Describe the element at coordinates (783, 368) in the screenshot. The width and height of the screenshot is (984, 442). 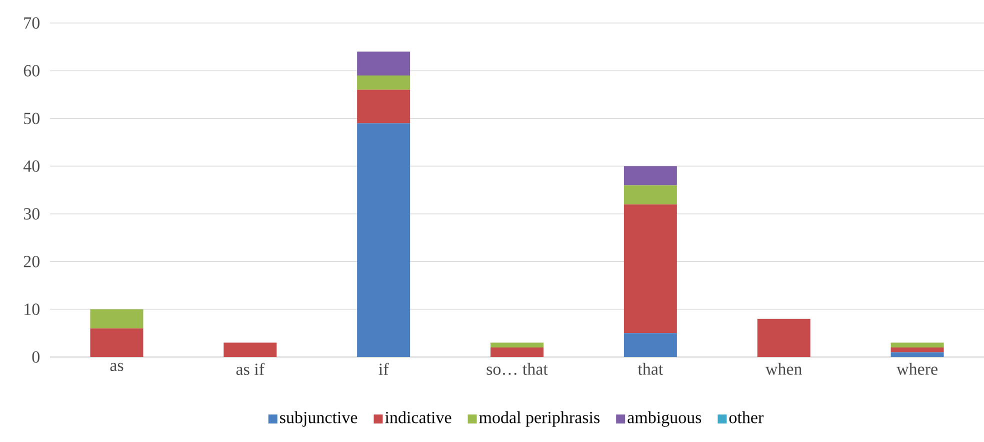
I see `x-tick-label: when` at that location.